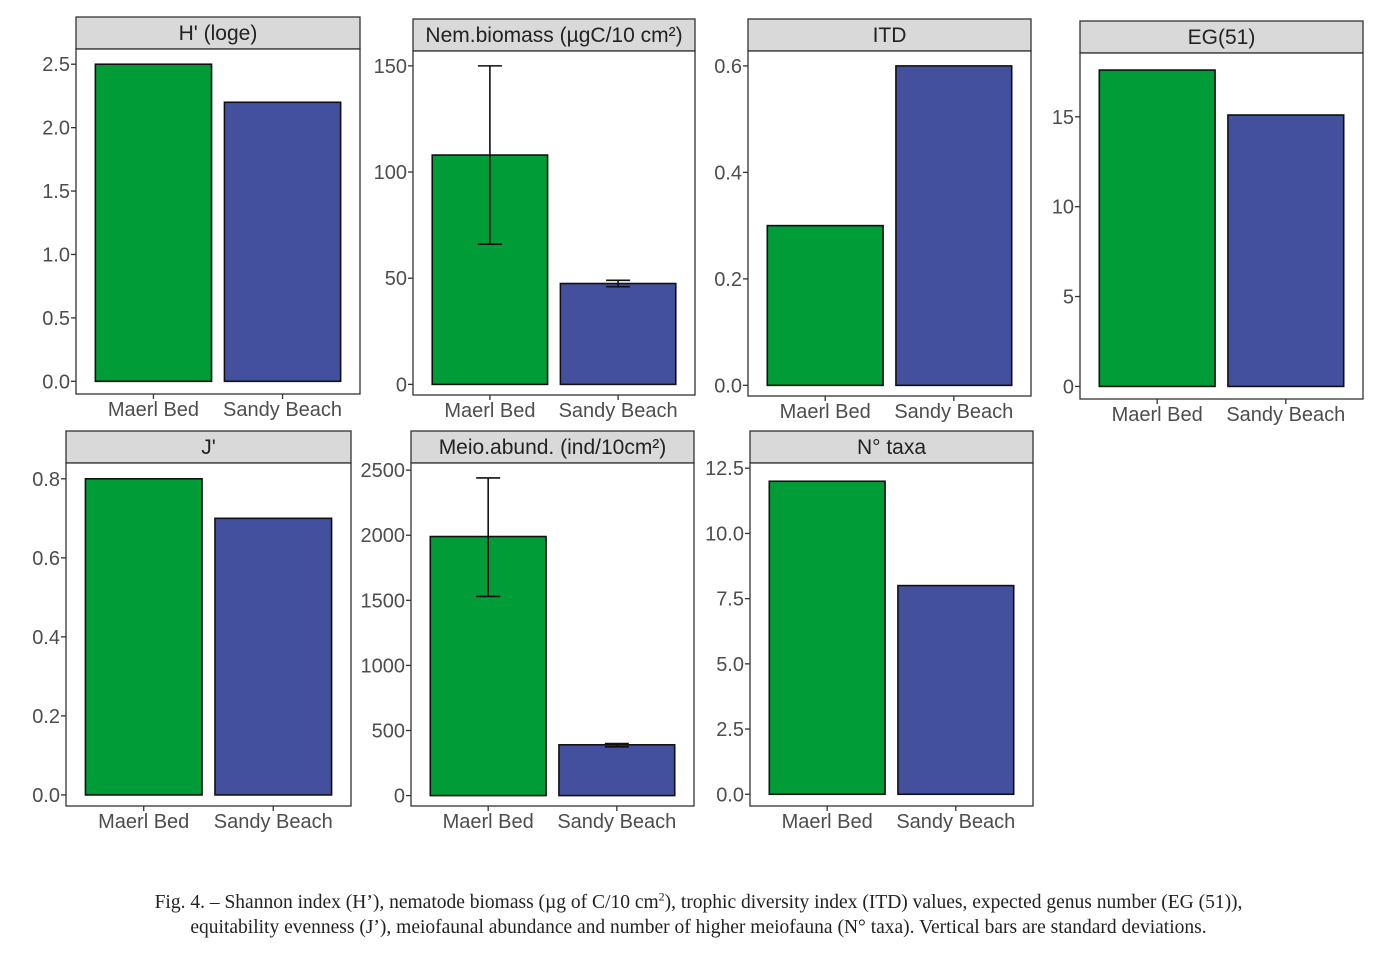 This screenshot has width=1397, height=955. What do you see at coordinates (1068, 298) in the screenshot?
I see `y-tick-label: 5` at bounding box center [1068, 298].